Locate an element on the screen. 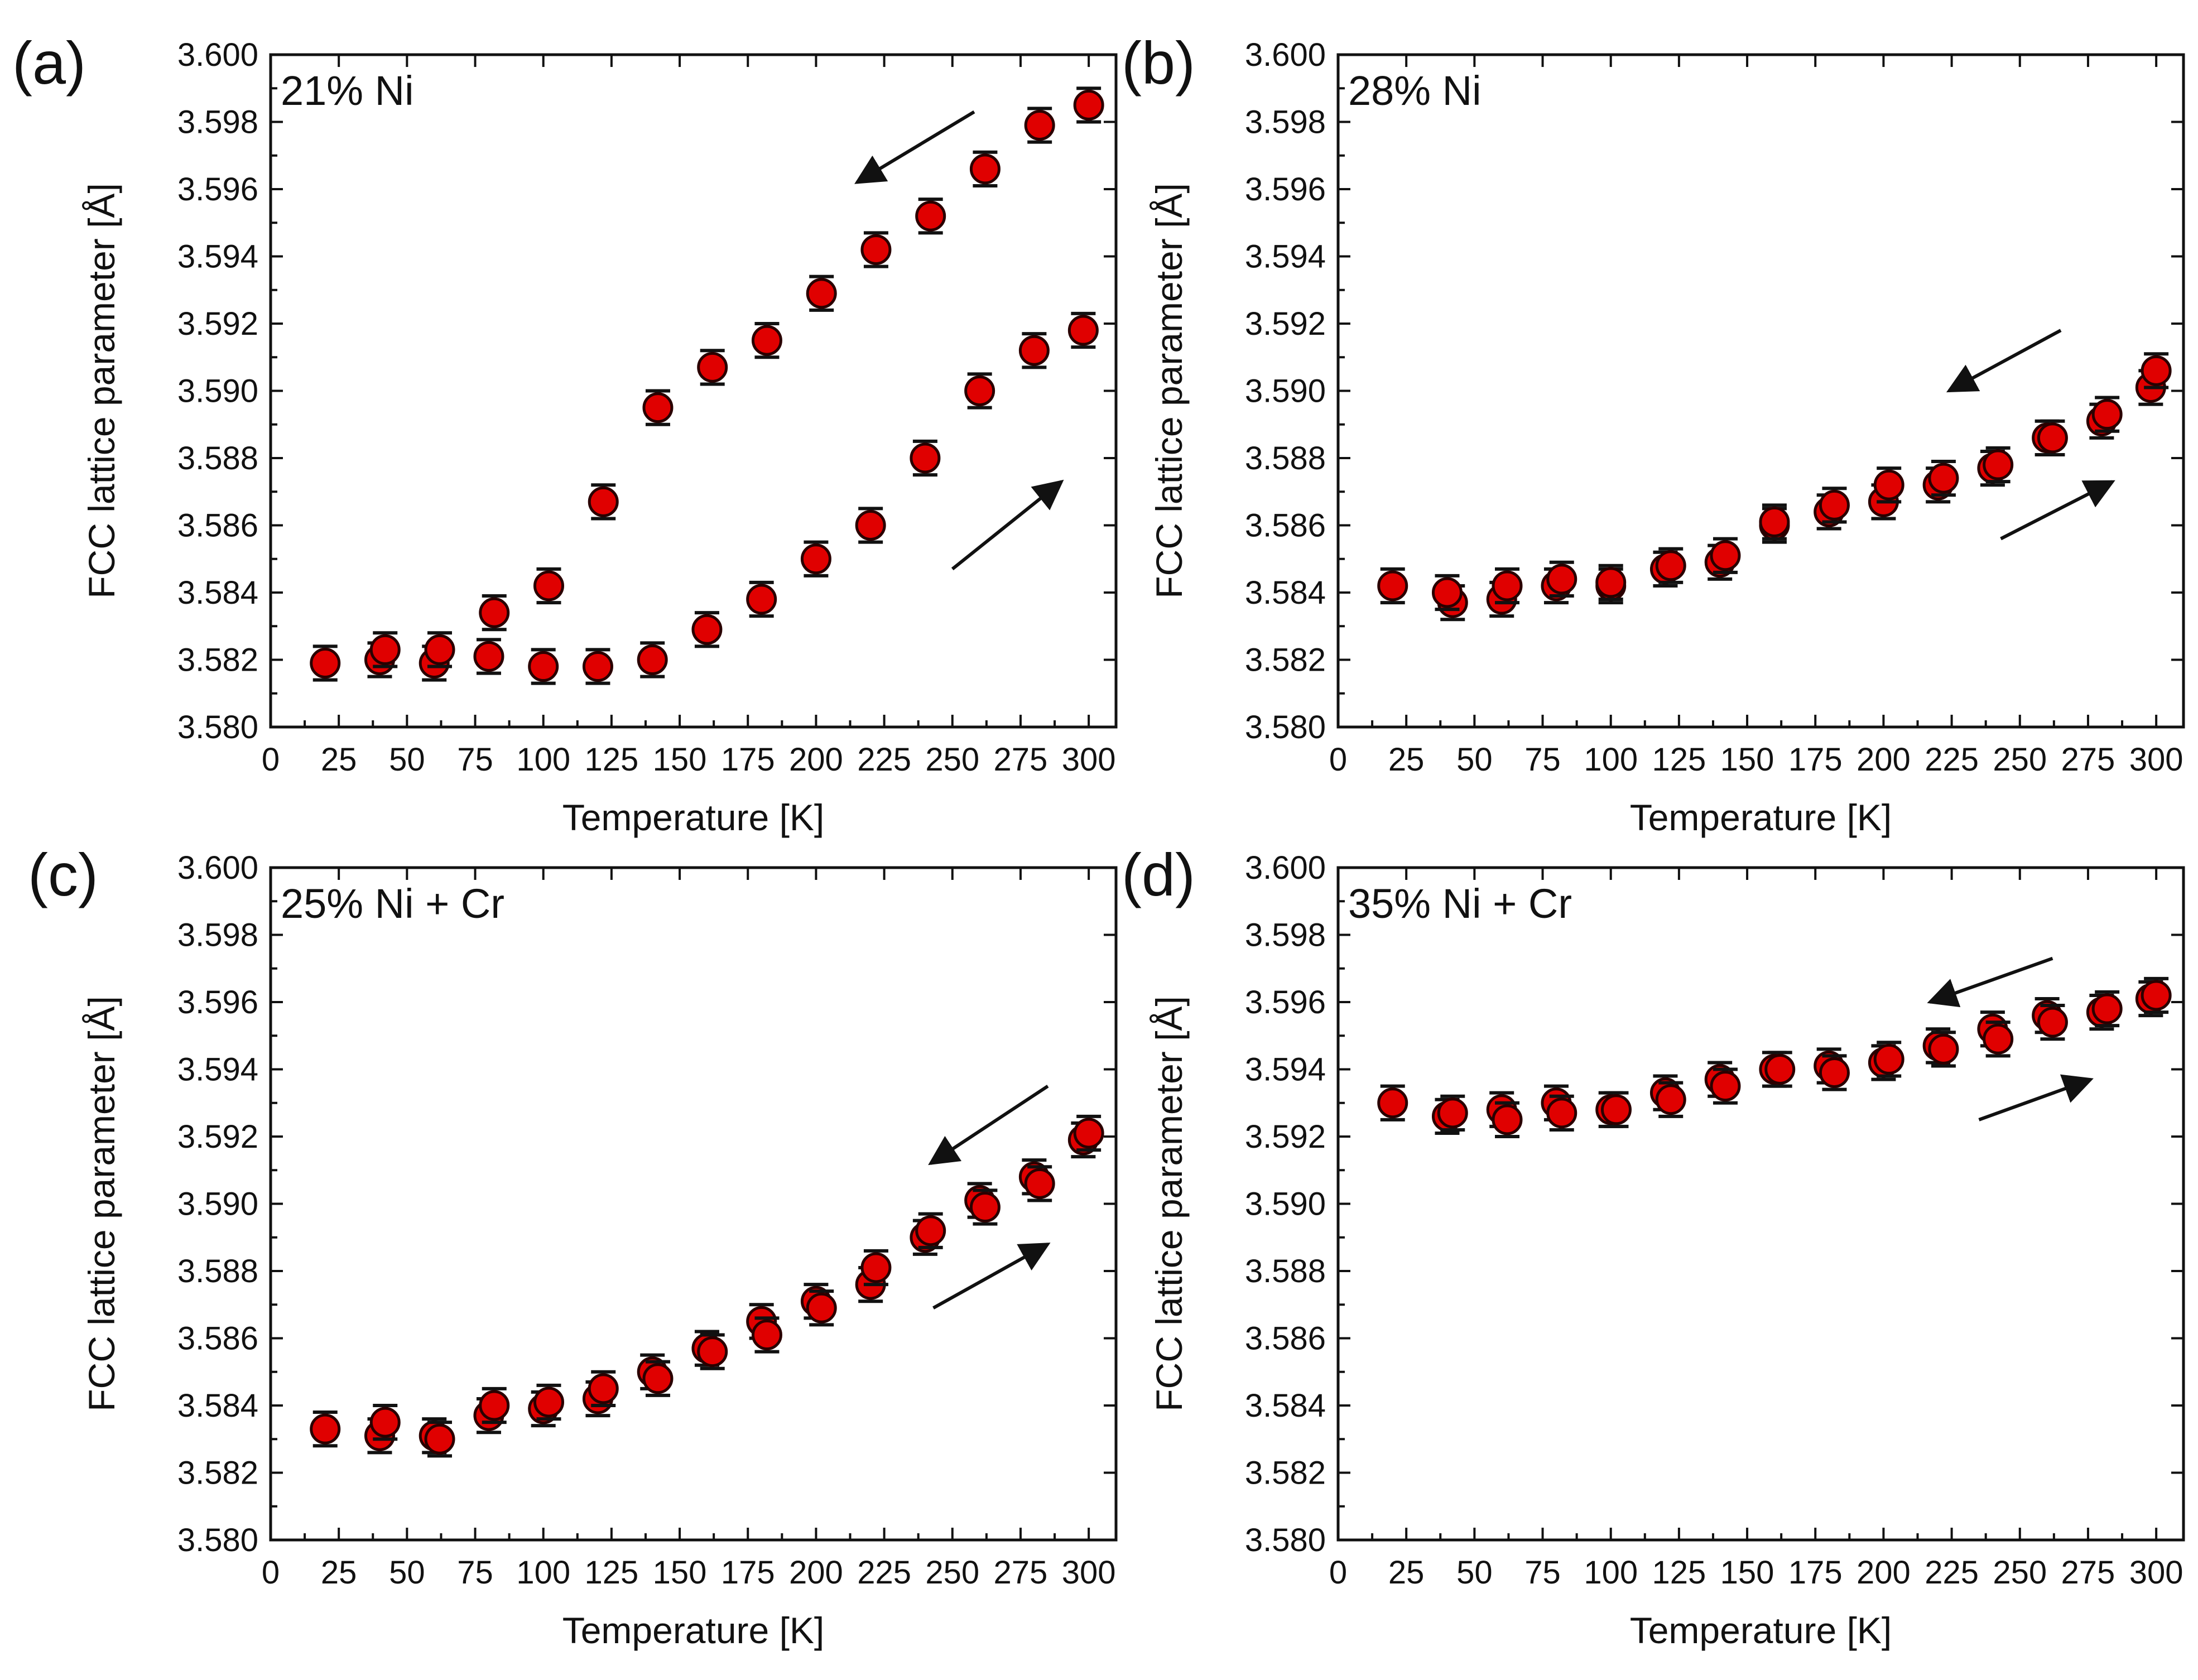 This screenshot has height=1680, width=2198. y-tick-label: 3.588 is located at coordinates (218, 1271).